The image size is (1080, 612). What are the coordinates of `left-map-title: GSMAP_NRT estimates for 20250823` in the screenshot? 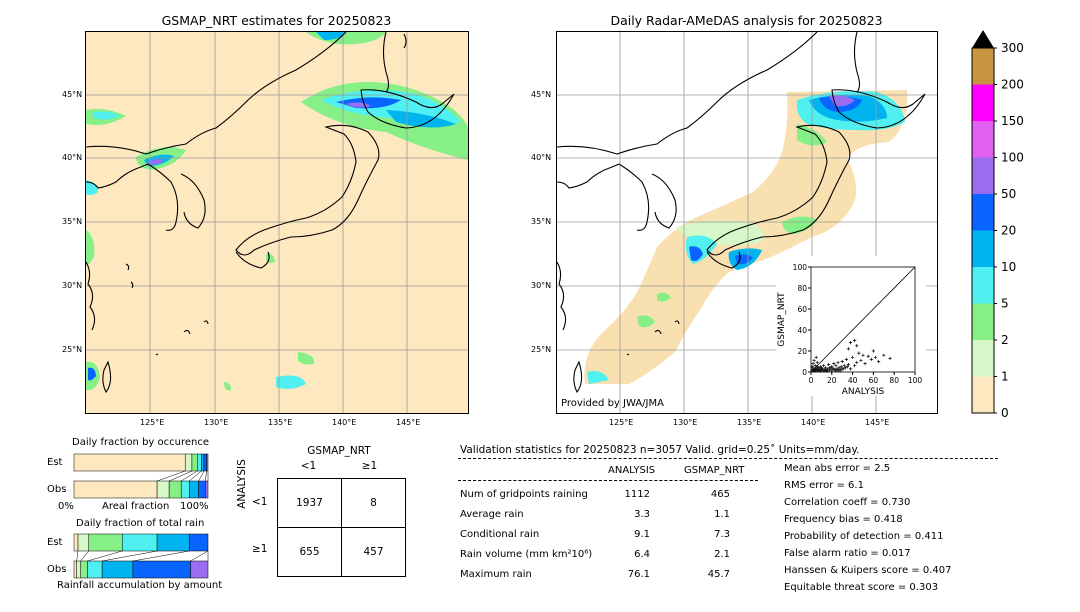 It's located at (276, 20).